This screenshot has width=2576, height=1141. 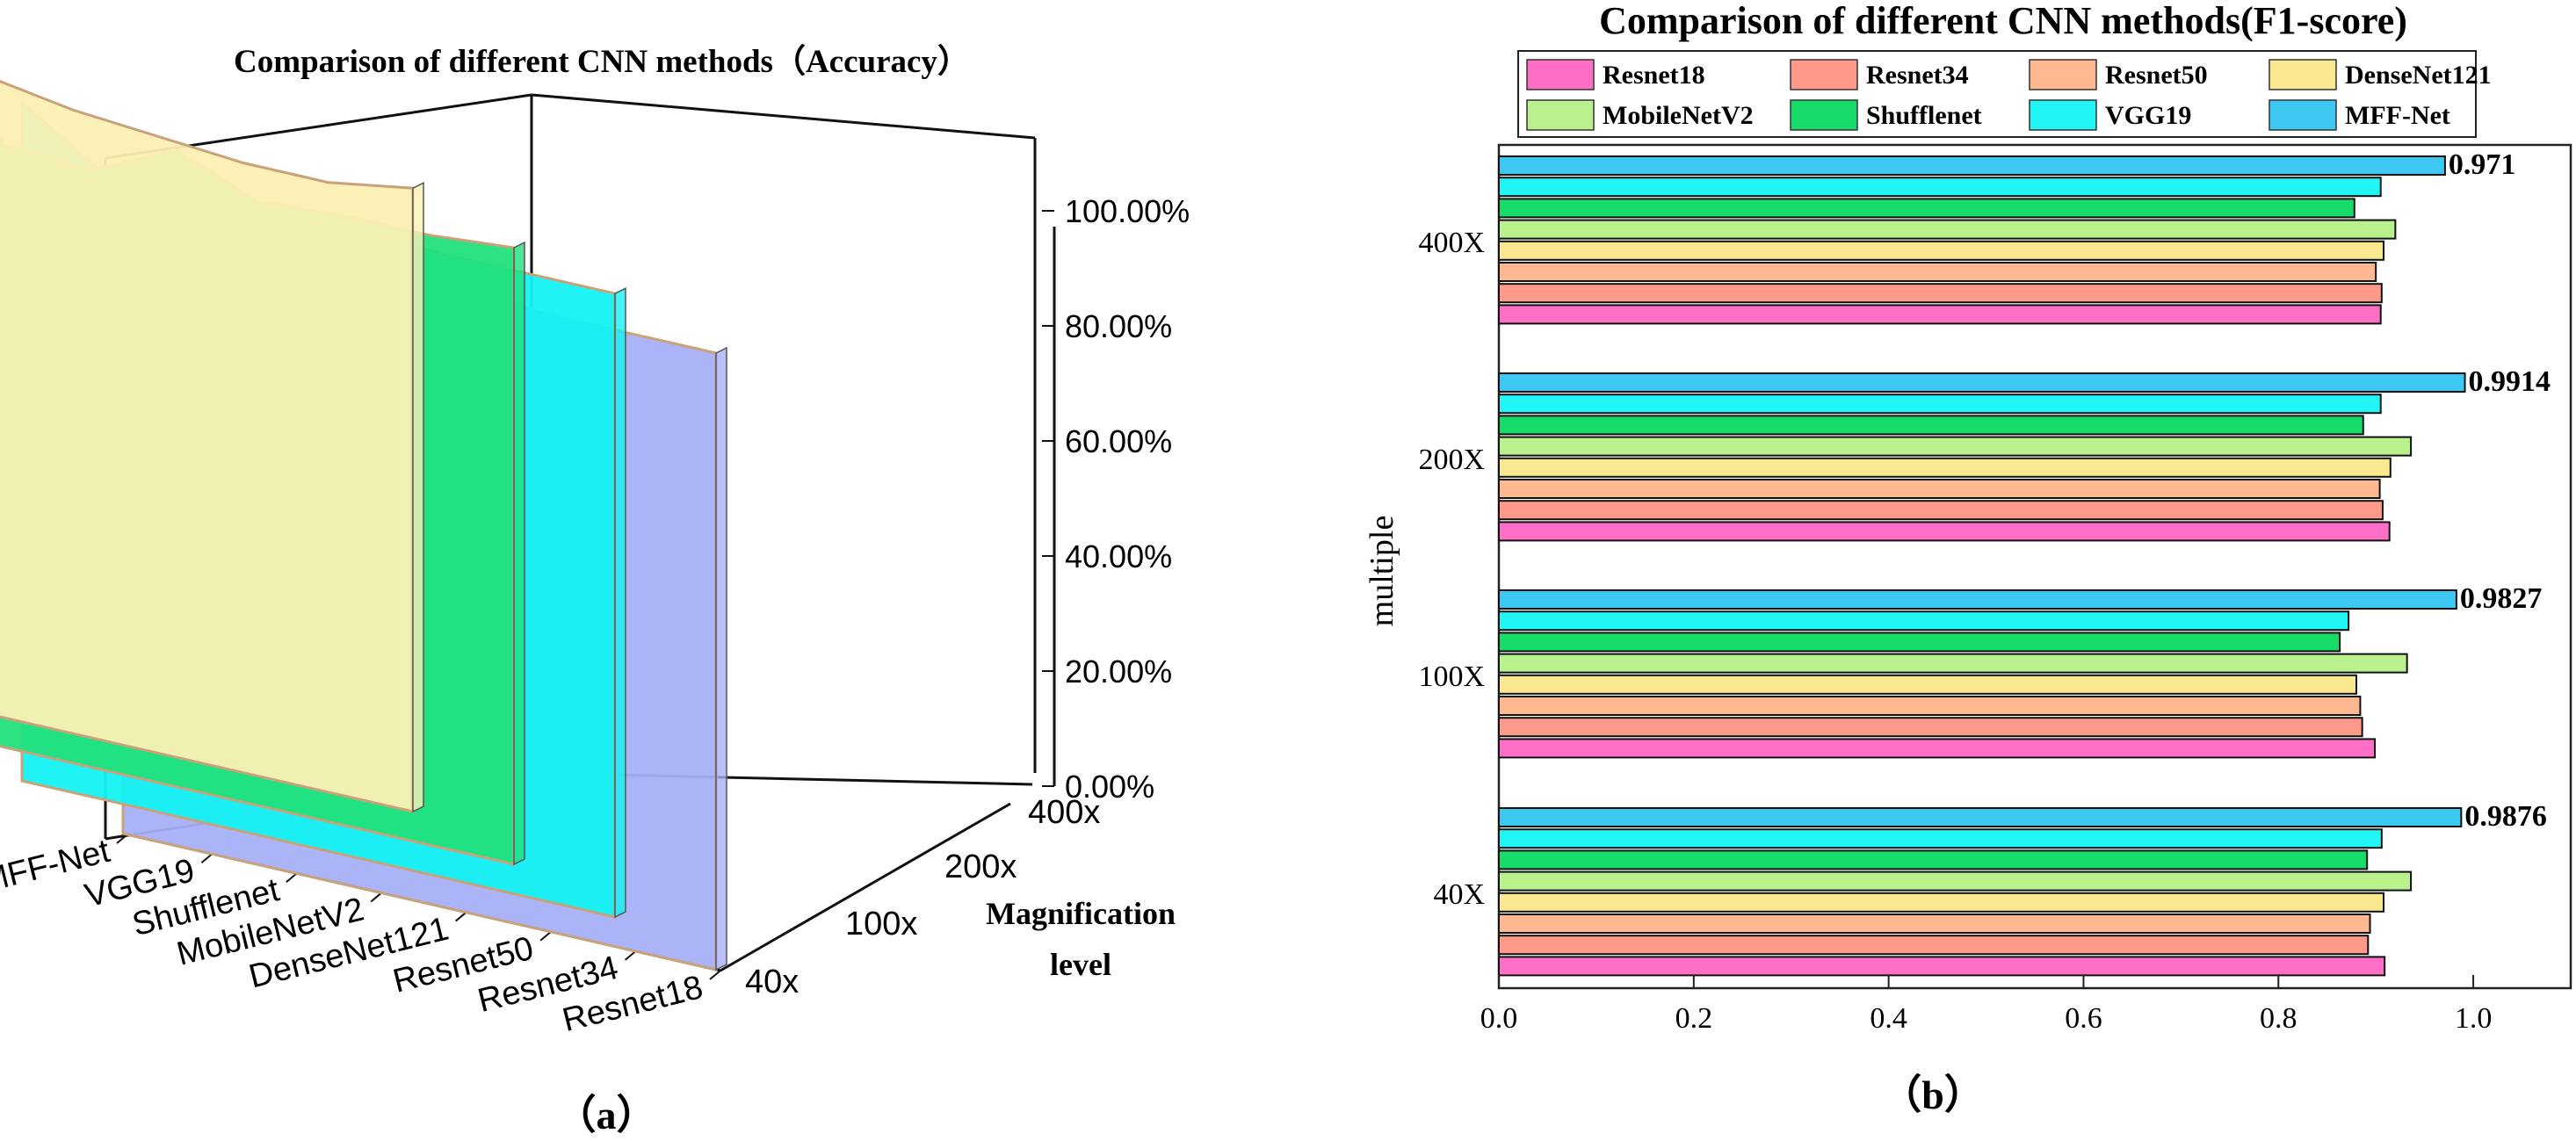 I want to click on panel-b-data-label: 0.9827, so click(x=2501, y=598).